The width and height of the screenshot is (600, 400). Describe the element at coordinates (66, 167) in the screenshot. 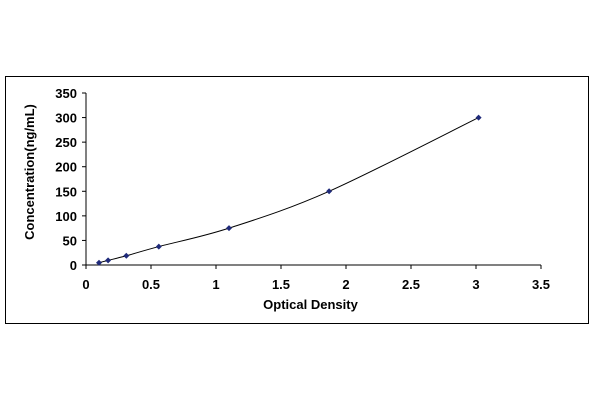

I see `y-tick-label: 200` at that location.